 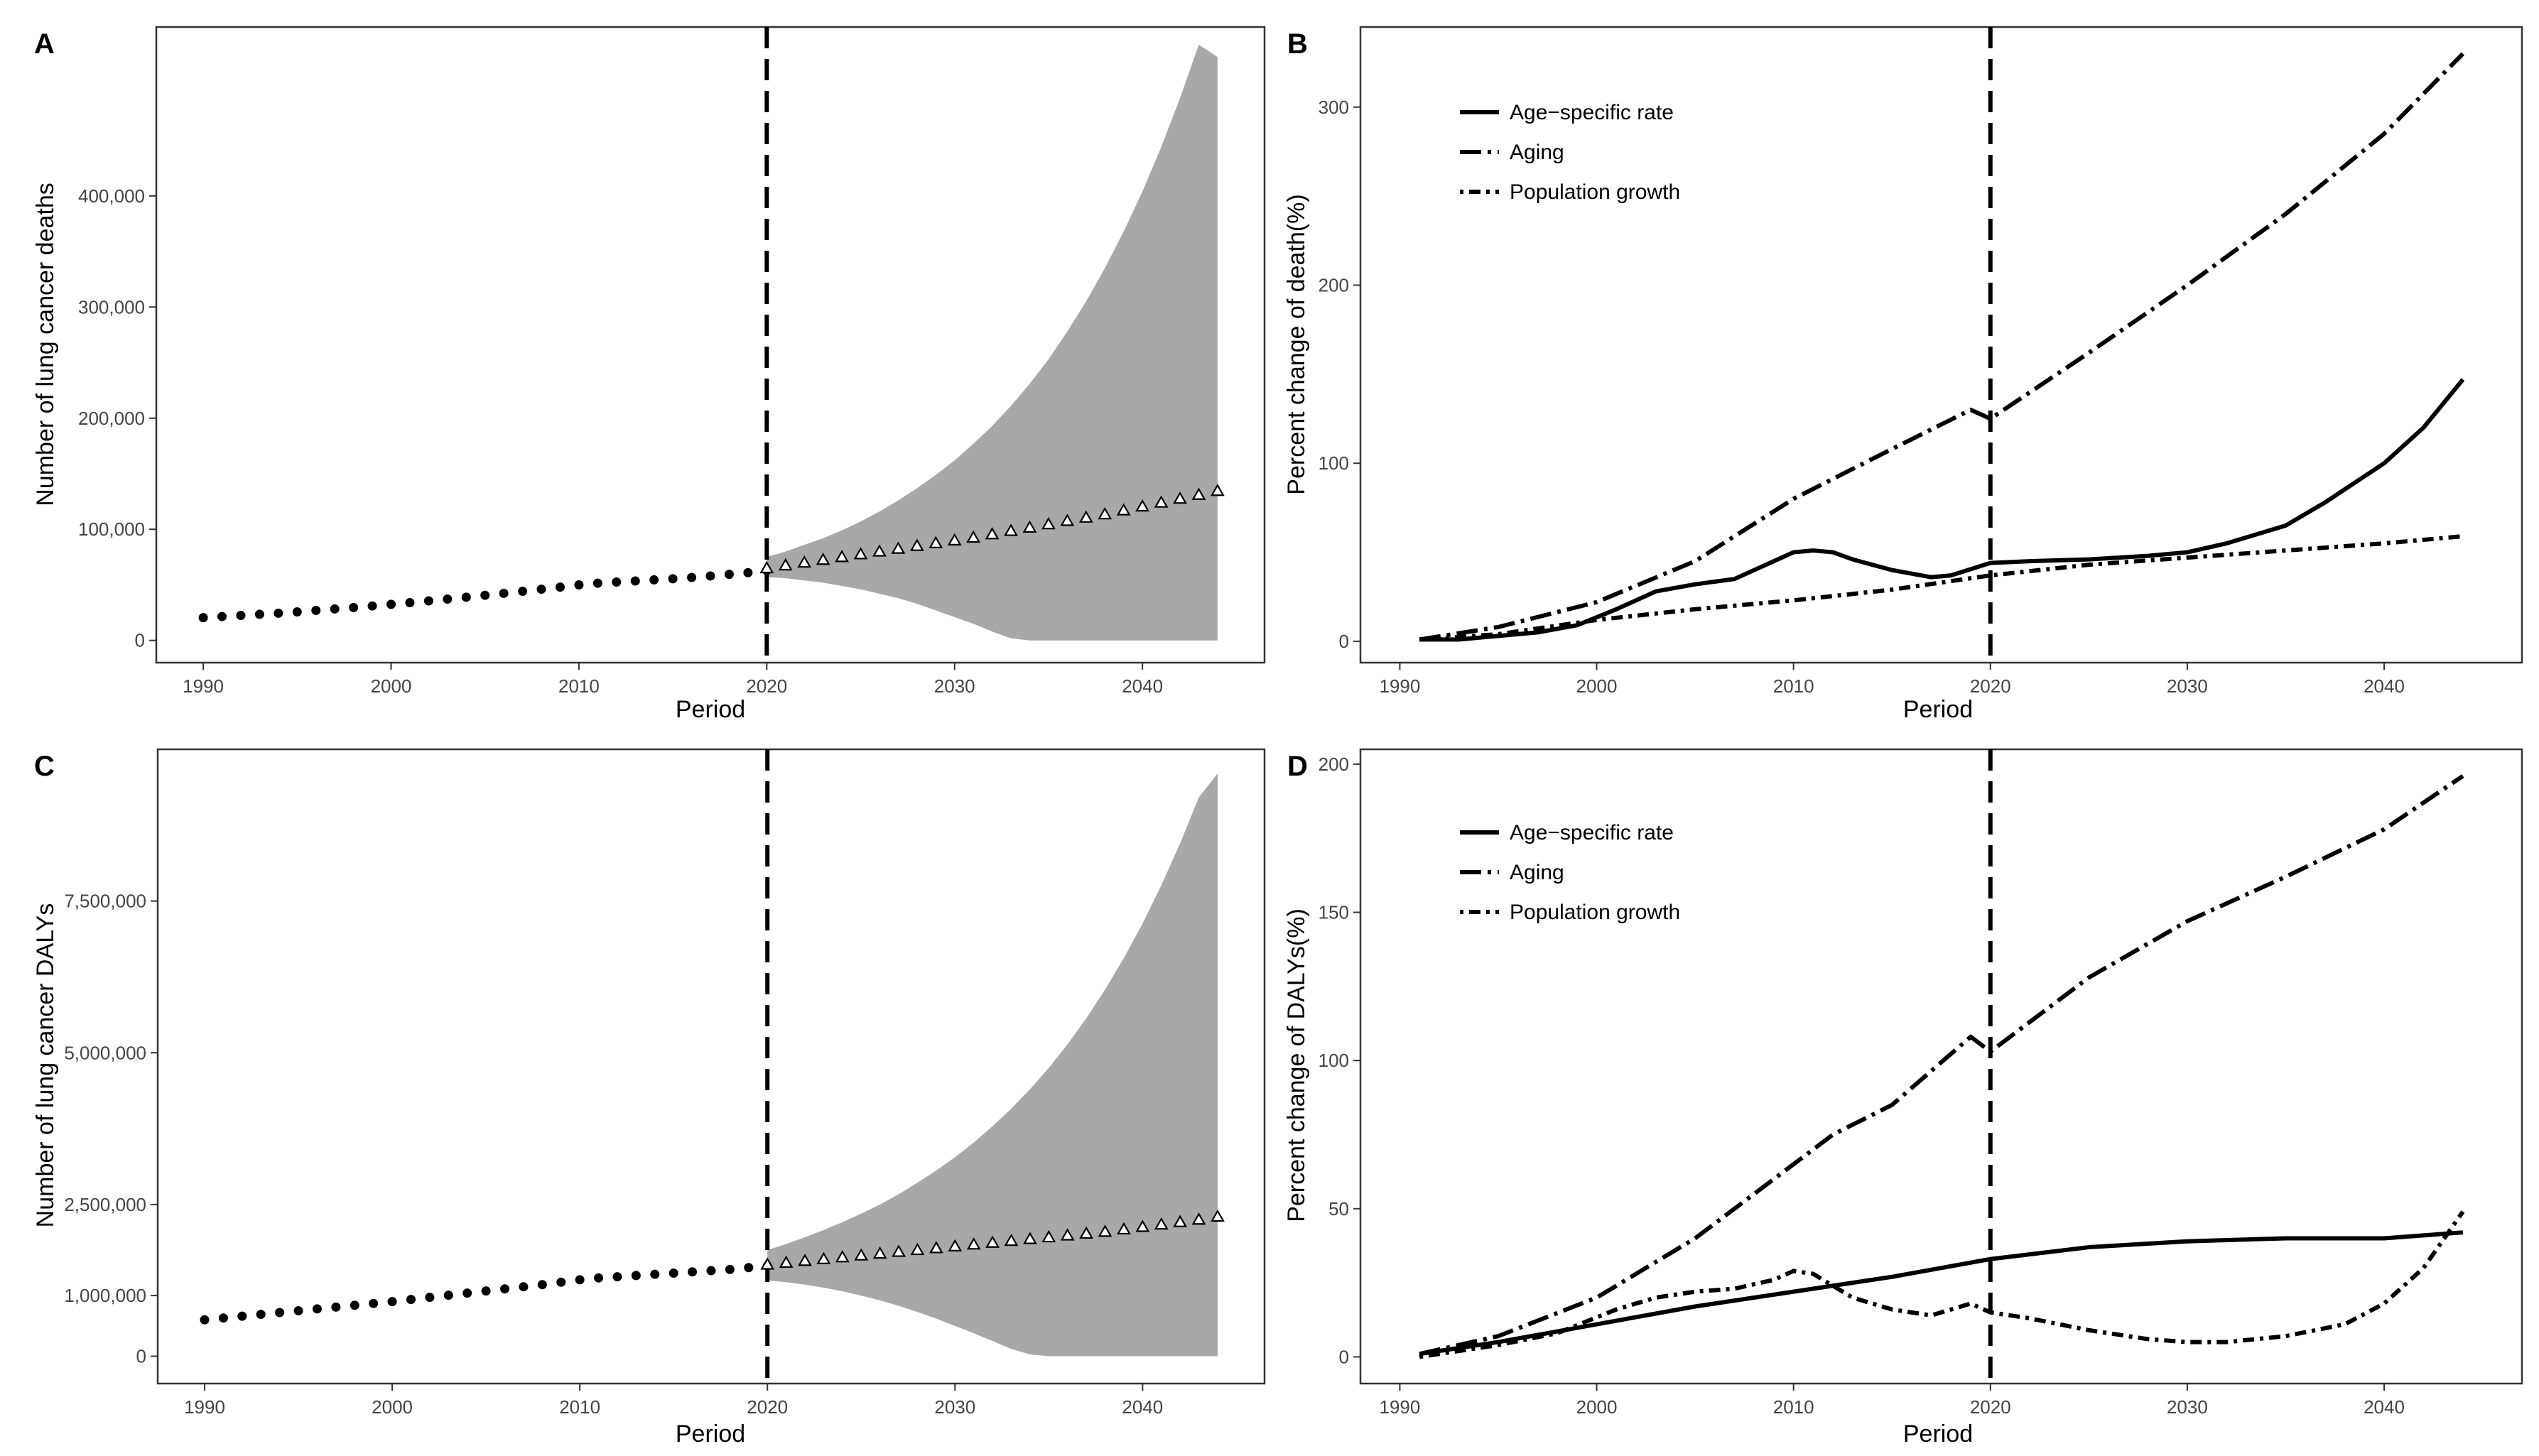 What do you see at coordinates (1297, 767) in the screenshot?
I see `panel-letter: D` at bounding box center [1297, 767].